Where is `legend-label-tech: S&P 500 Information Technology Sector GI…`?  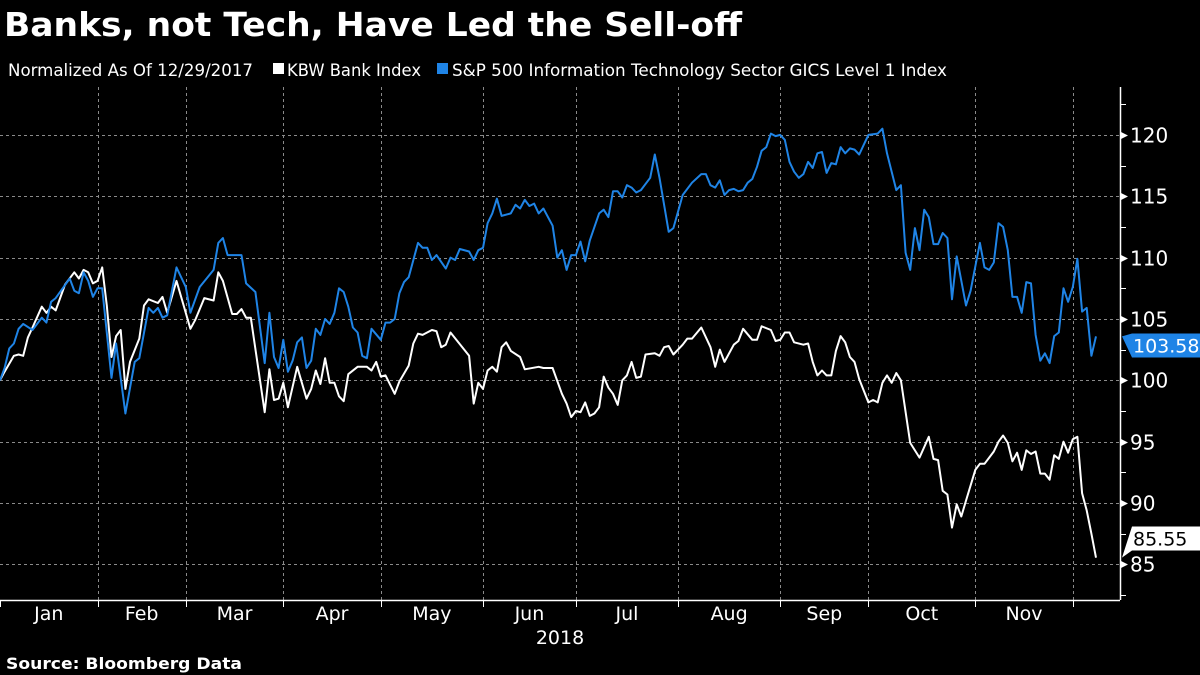 legend-label-tech: S&P 500 Information Technology Sector GI… is located at coordinates (699, 70).